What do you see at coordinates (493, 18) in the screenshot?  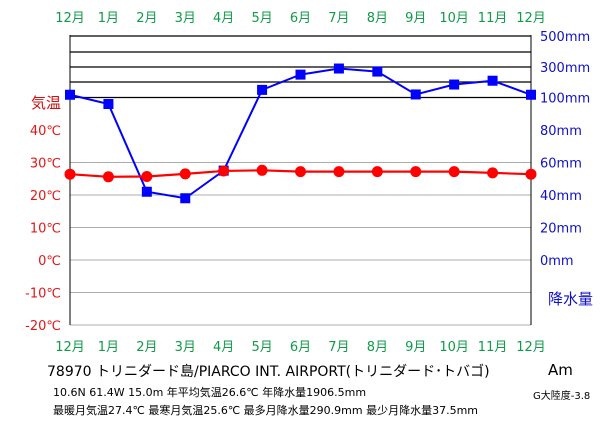 I see `month-label-top: 11月` at bounding box center [493, 18].